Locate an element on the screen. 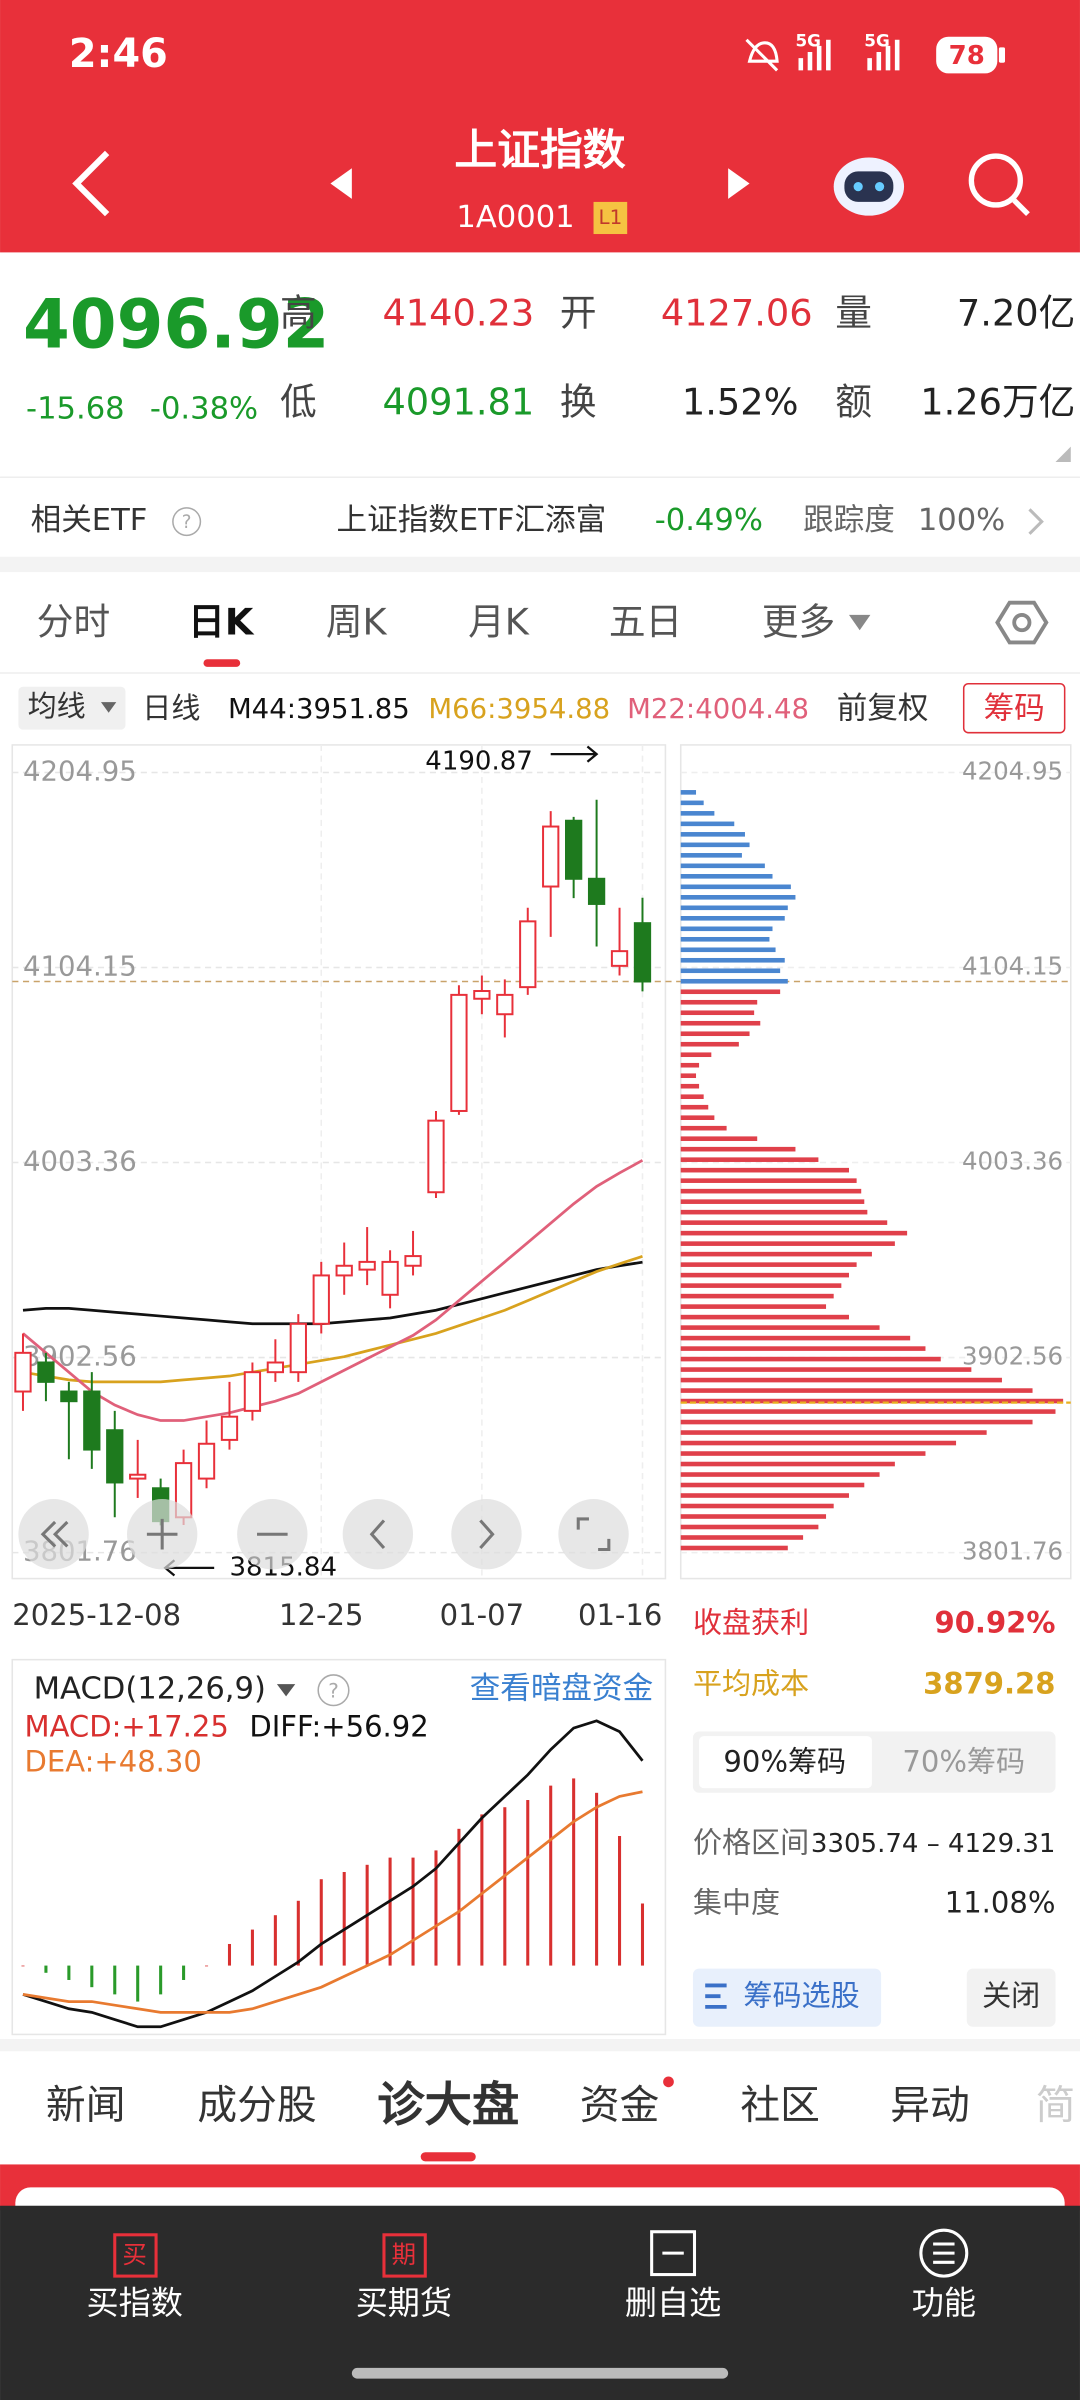  macd-title: MACD(12,26,9) is located at coordinates (150, 1689).